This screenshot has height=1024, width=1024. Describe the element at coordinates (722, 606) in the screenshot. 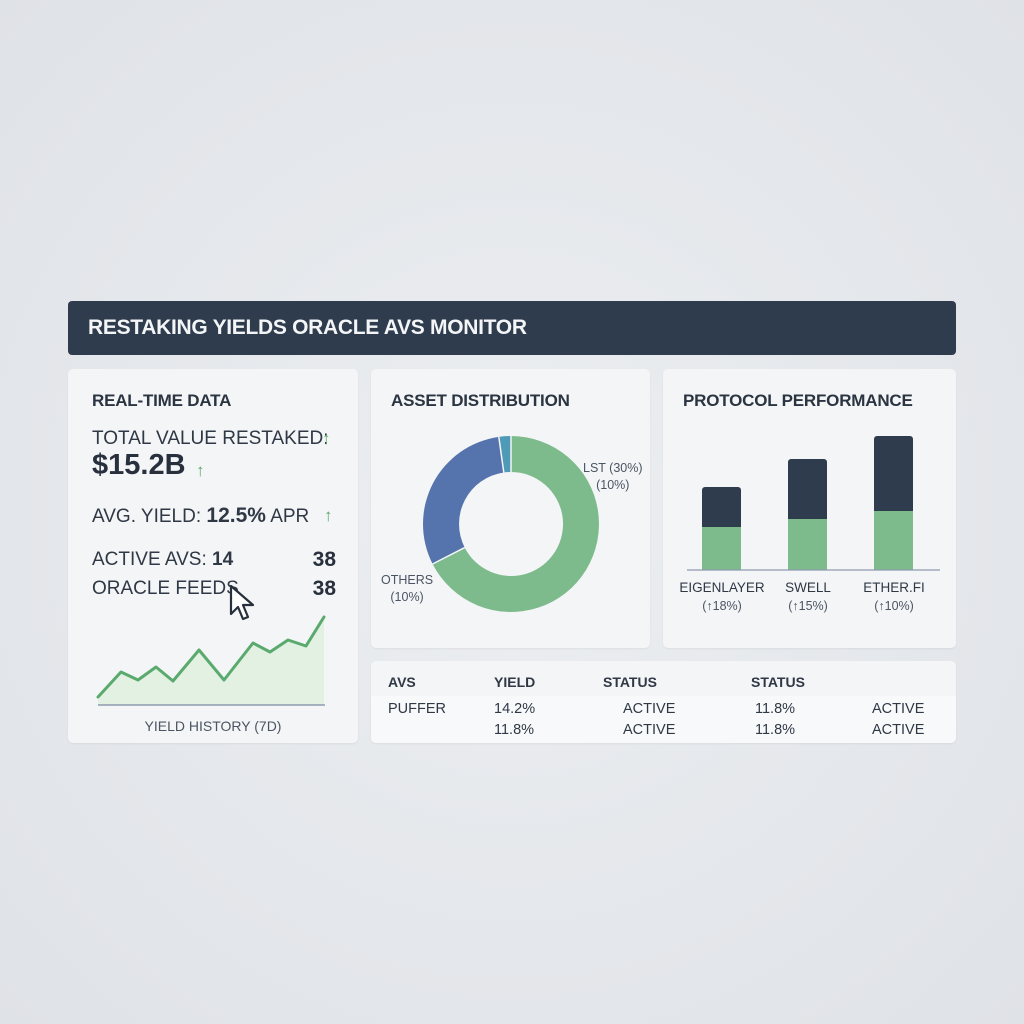

I see `bar-change: (↑18%)` at that location.